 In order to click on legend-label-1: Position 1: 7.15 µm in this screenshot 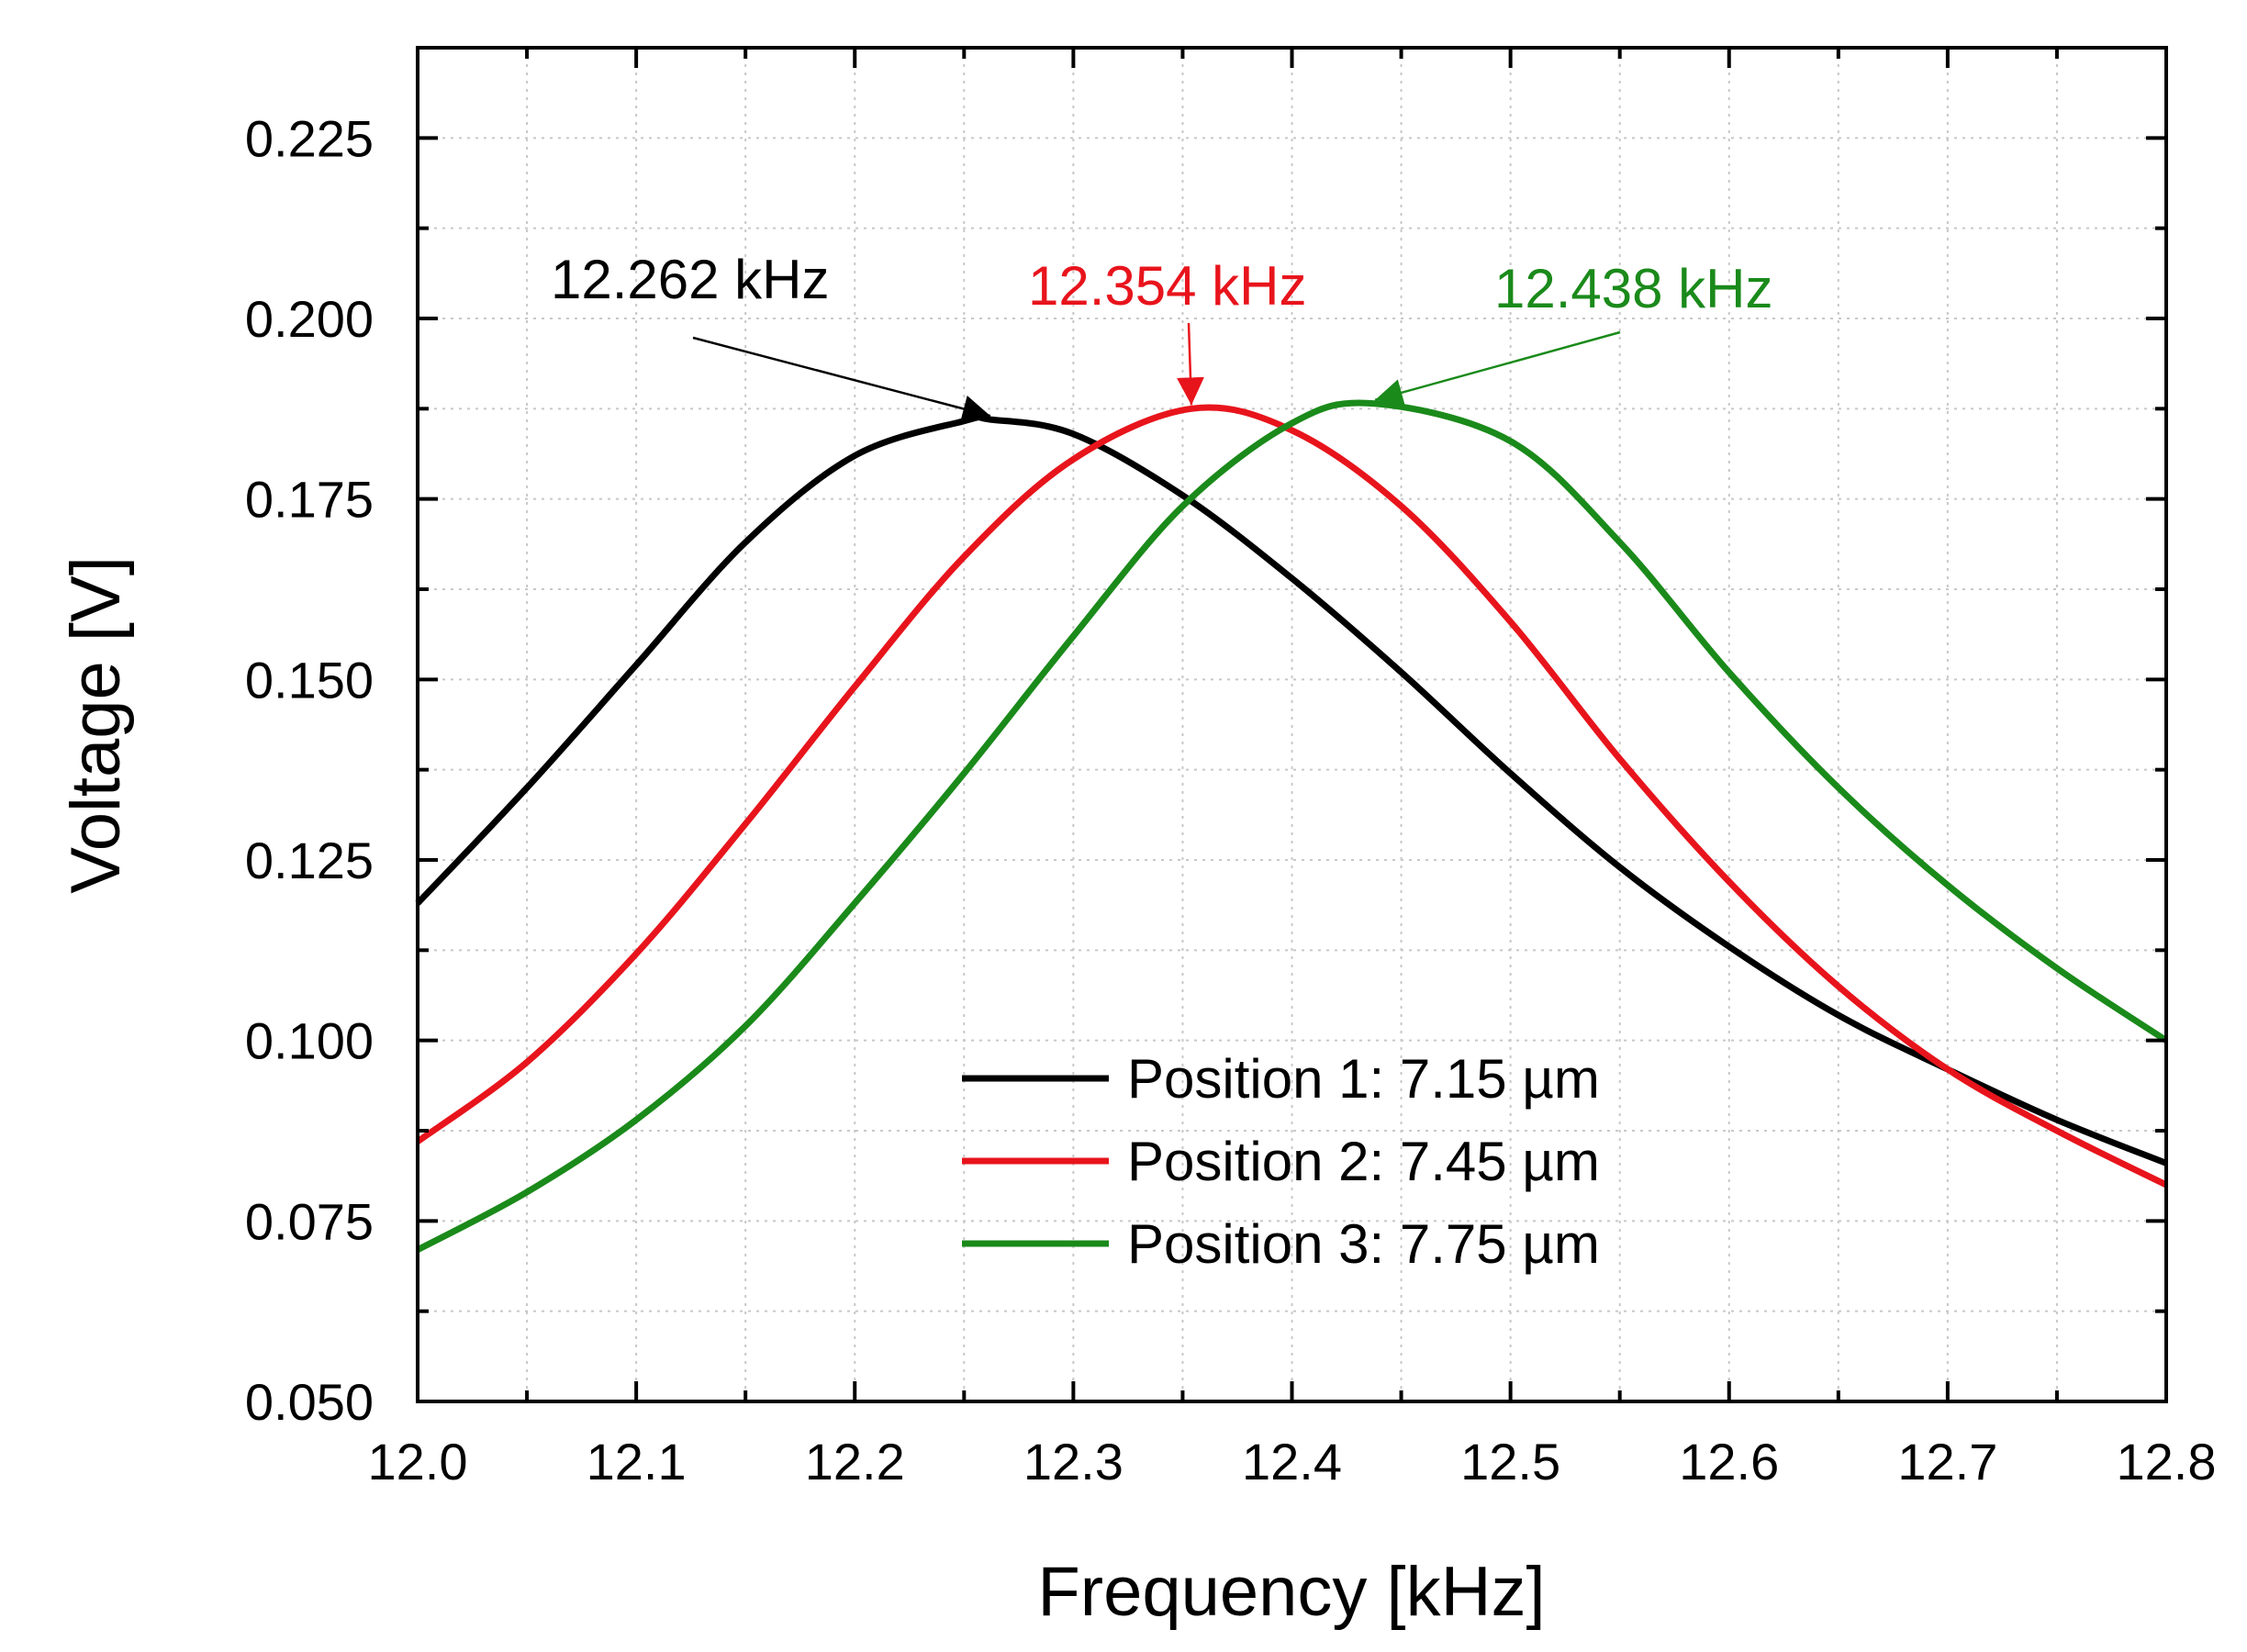, I will do `click(1363, 1079)`.